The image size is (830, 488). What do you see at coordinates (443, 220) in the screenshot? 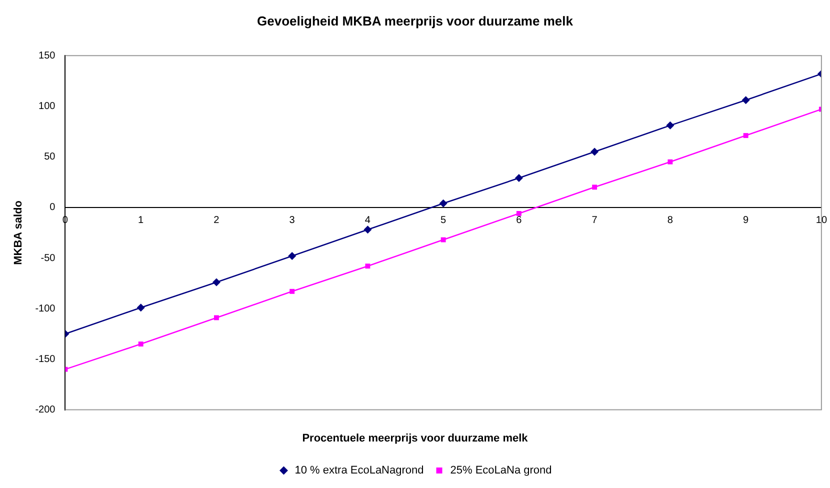
I see `x-tick-label: 5` at bounding box center [443, 220].